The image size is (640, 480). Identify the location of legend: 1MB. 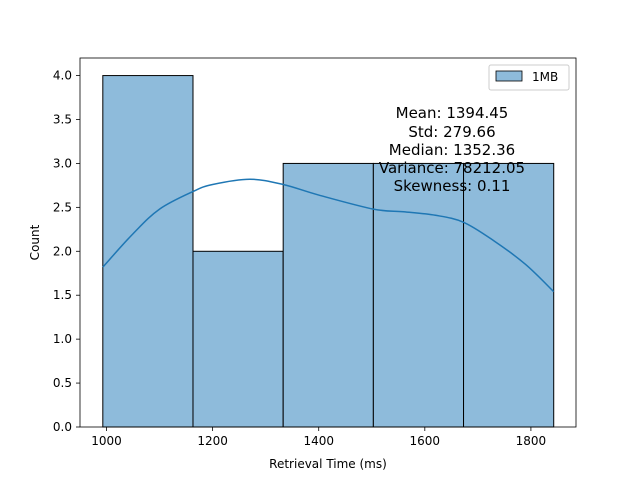
(529, 77).